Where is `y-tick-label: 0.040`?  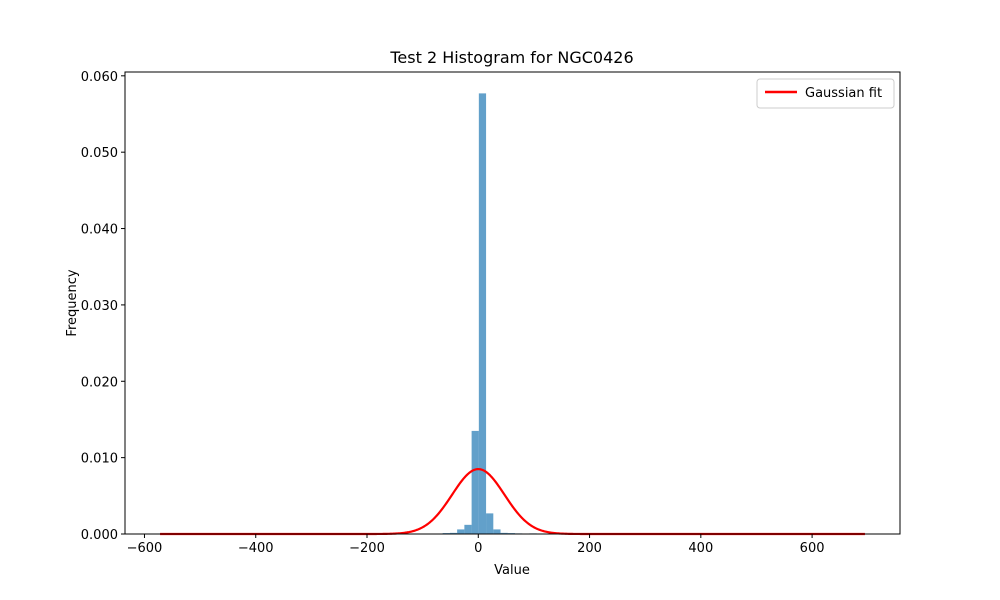 y-tick-label: 0.040 is located at coordinates (99, 230).